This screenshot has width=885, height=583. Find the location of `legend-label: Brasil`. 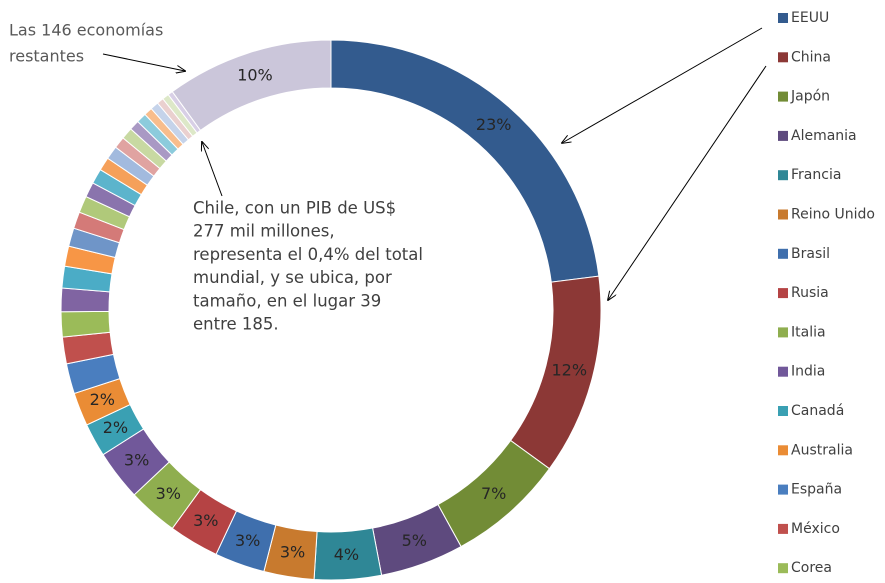

legend-label: Brasil is located at coordinates (810, 254).